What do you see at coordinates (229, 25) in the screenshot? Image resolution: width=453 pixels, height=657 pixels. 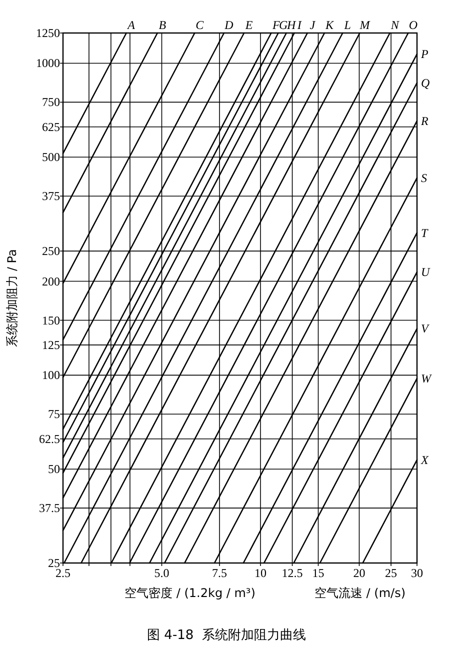 I see `series-label: D` at bounding box center [229, 25].